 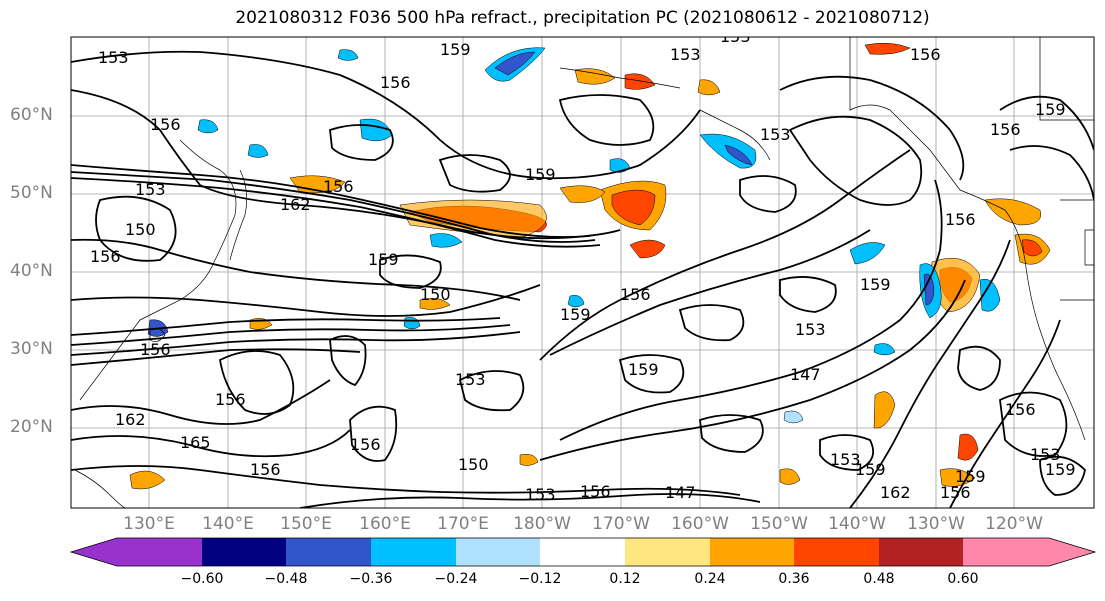 What do you see at coordinates (794, 579) in the screenshot?
I see `colorbar-tick-label: 0.36` at bounding box center [794, 579].